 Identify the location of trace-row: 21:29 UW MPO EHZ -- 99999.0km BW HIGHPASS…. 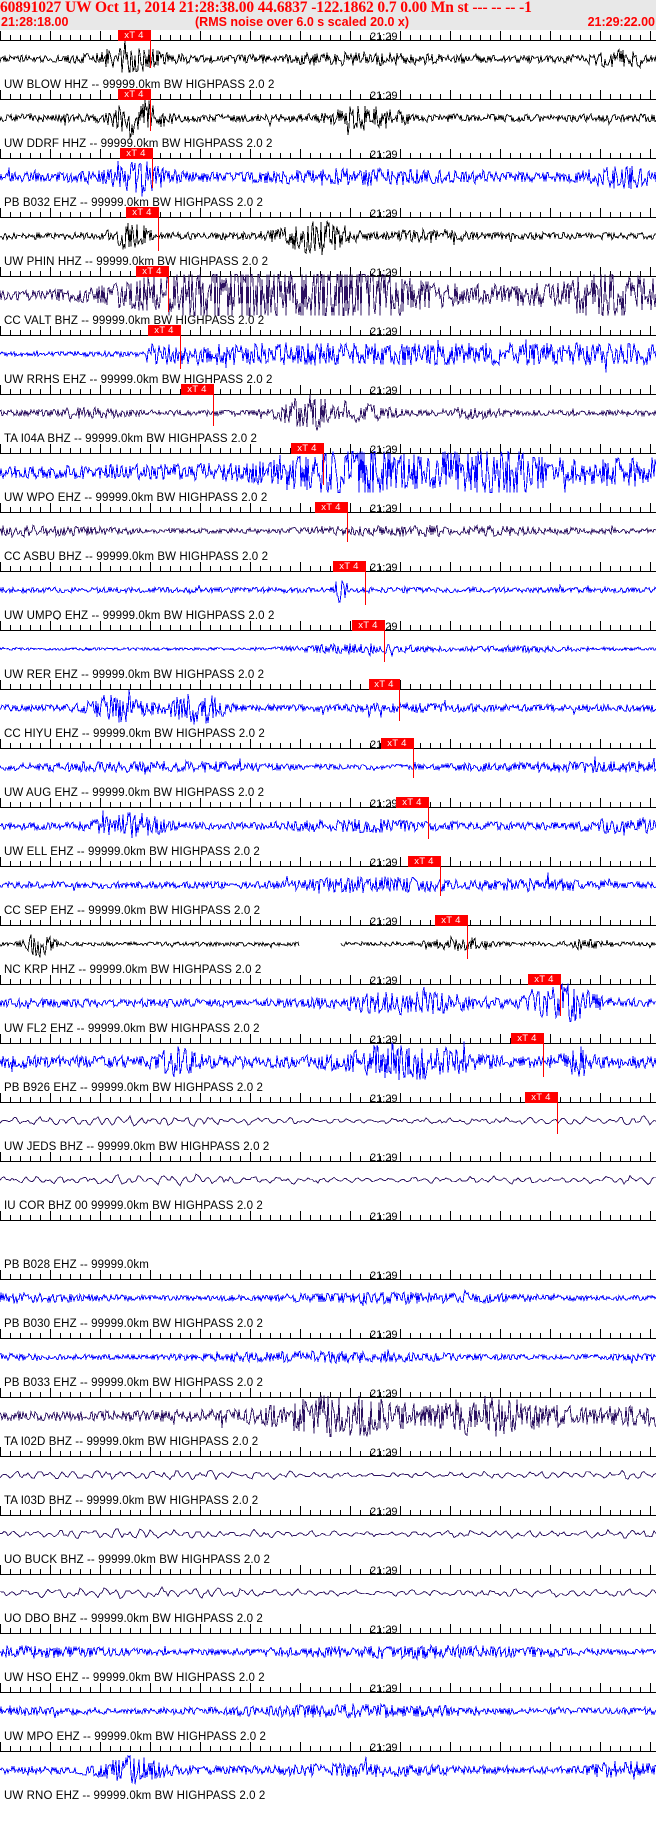
(328, 1711).